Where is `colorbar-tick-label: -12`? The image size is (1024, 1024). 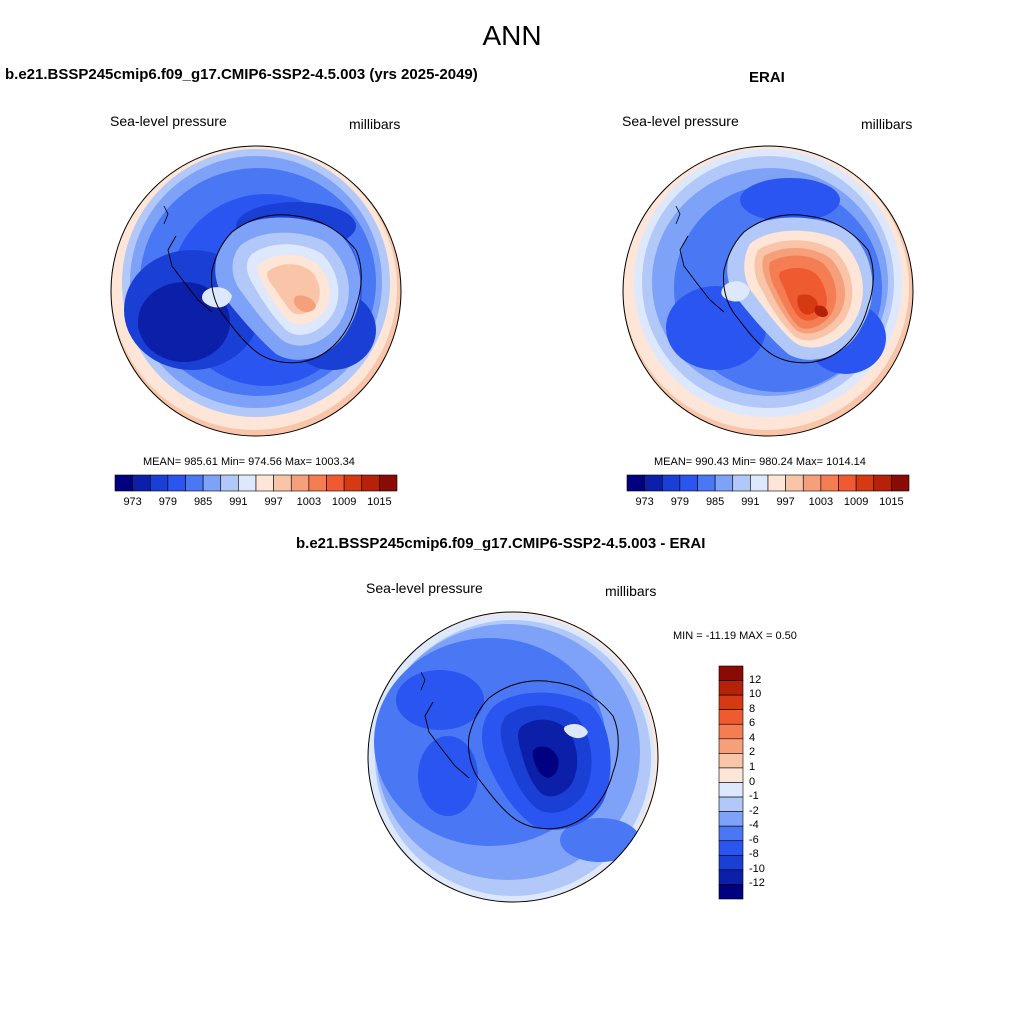
colorbar-tick-label: -12 is located at coordinates (757, 883).